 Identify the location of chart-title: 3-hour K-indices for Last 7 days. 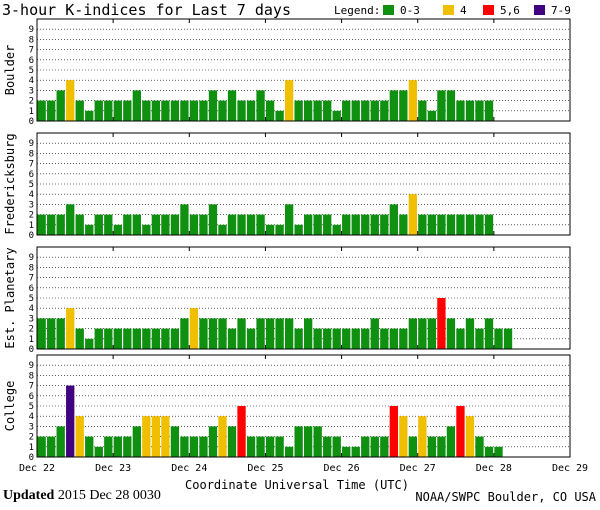
(146, 10).